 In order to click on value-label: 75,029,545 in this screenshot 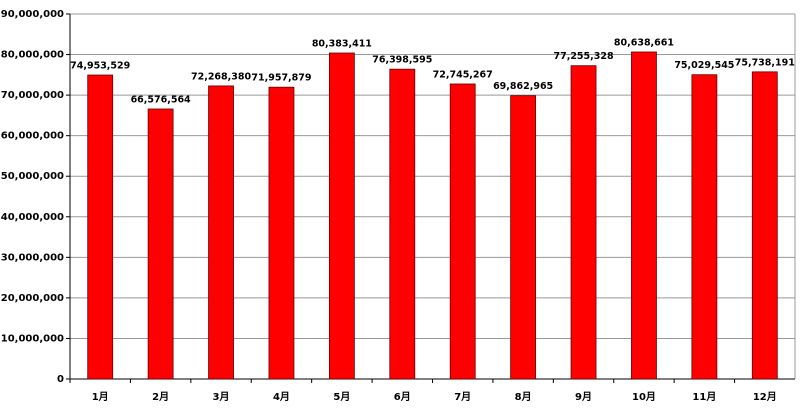, I will do `click(704, 65)`.